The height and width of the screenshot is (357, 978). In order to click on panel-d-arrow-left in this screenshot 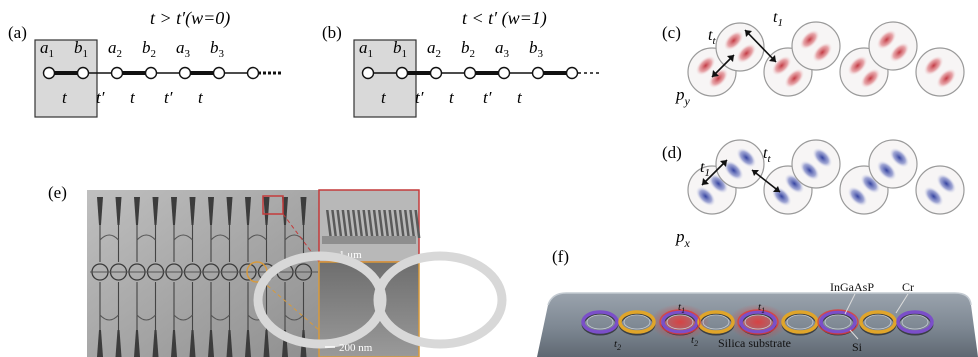, I will do `click(714, 172)`.